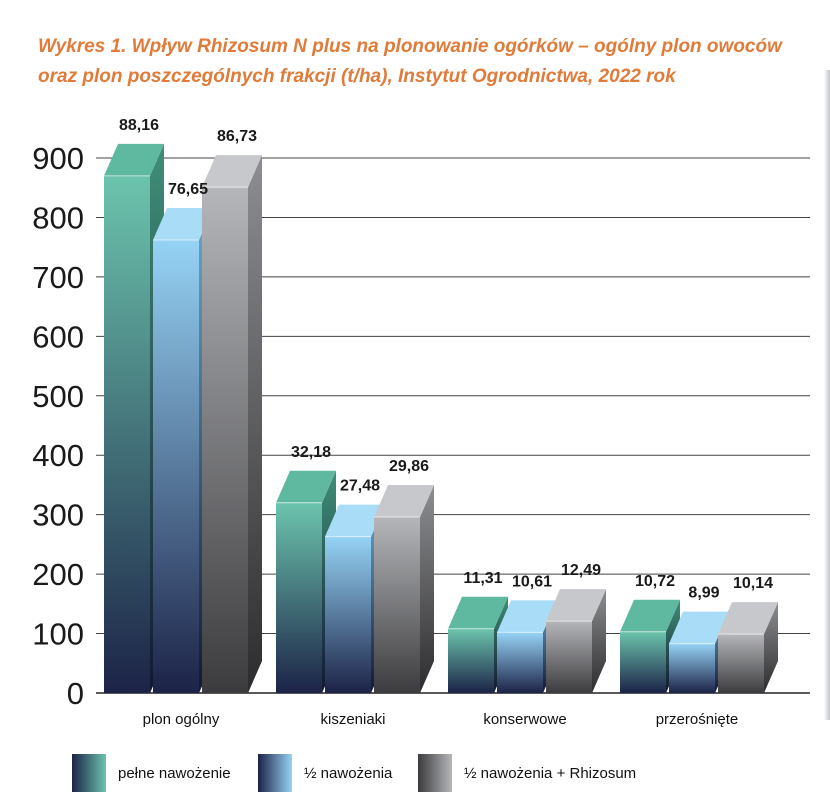  What do you see at coordinates (58, 277) in the screenshot?
I see `y-tick-label: 700` at bounding box center [58, 277].